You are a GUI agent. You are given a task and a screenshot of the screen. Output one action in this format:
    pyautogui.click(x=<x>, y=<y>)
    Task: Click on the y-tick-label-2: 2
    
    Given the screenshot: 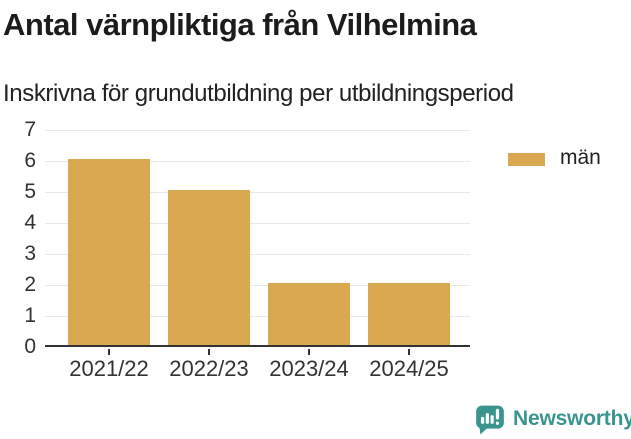 What is the action you would take?
    pyautogui.click(x=30, y=284)
    